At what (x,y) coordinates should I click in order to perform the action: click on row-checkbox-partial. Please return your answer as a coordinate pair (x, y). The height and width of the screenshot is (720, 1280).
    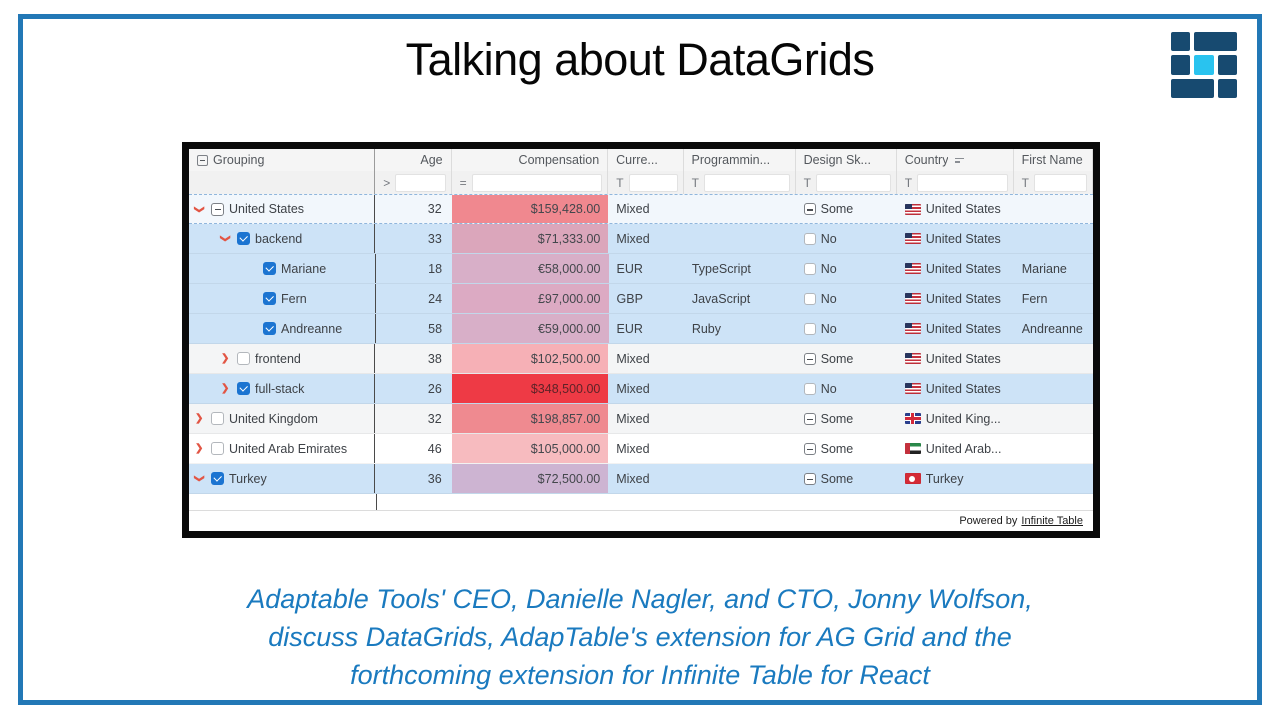
    Looking at the image, I should click on (217, 209).